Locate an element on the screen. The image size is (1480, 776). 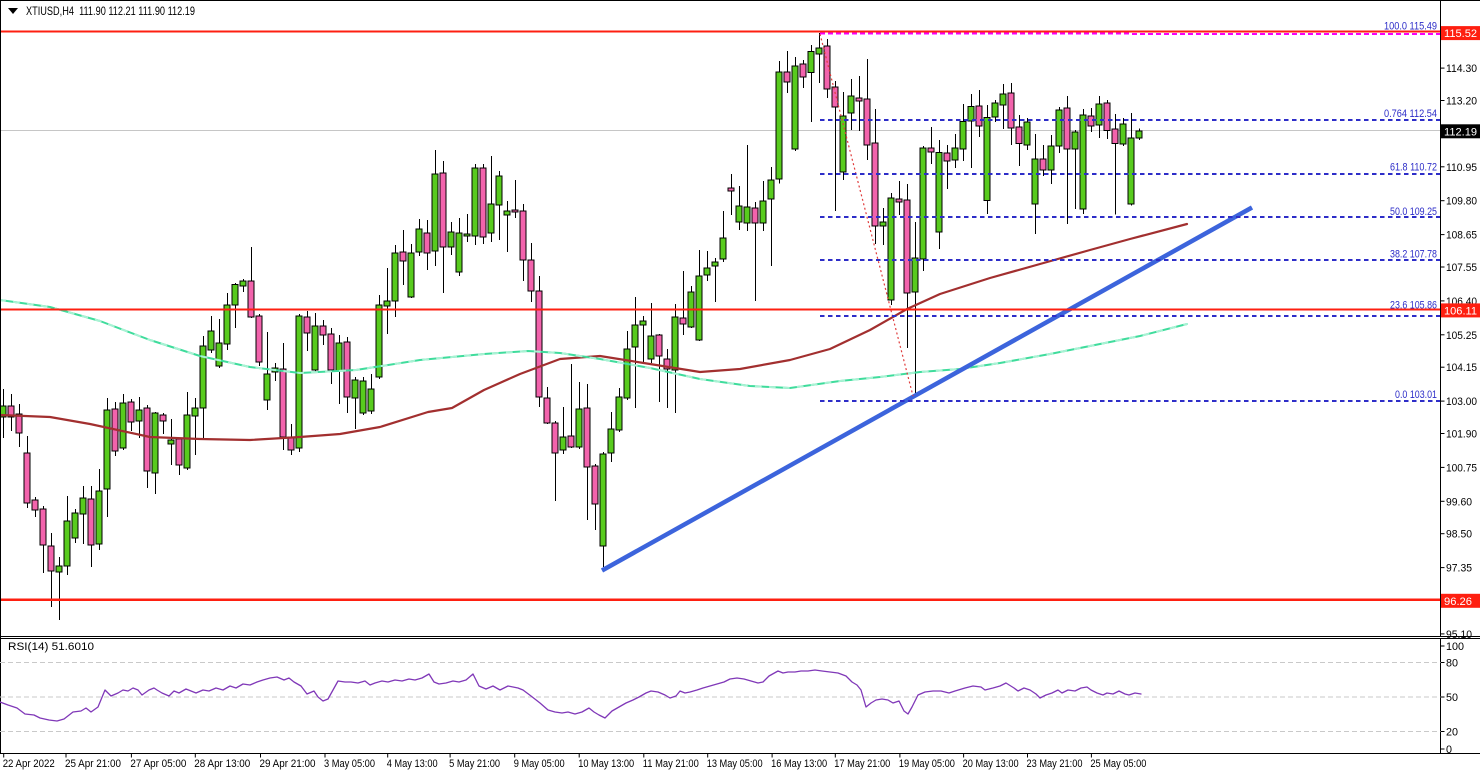
svg-text: 95.10 is located at coordinates (1459, 635).